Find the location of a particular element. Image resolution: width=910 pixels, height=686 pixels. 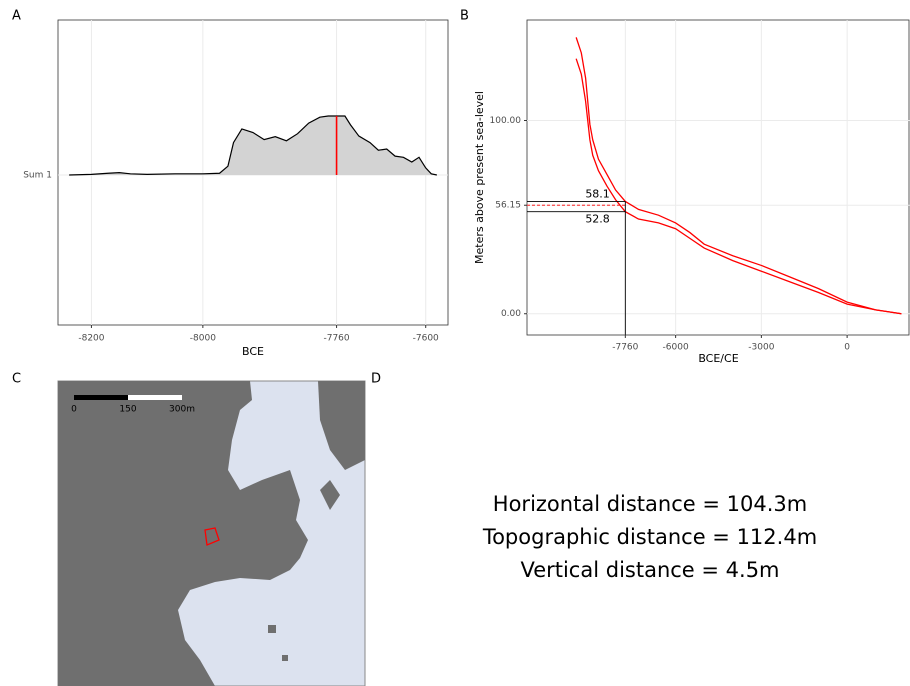

y-axis-title: Meters above present sea-level is located at coordinates (479, 177).